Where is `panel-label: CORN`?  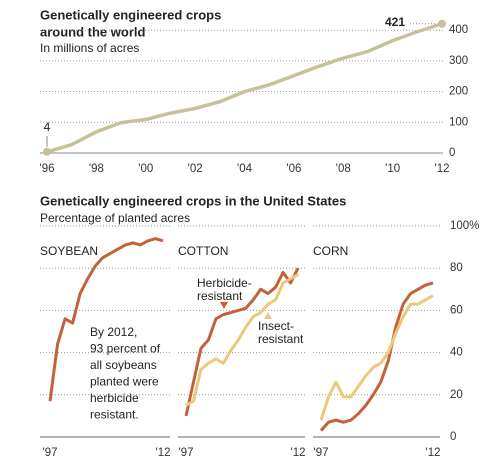
panel-label: CORN is located at coordinates (330, 251).